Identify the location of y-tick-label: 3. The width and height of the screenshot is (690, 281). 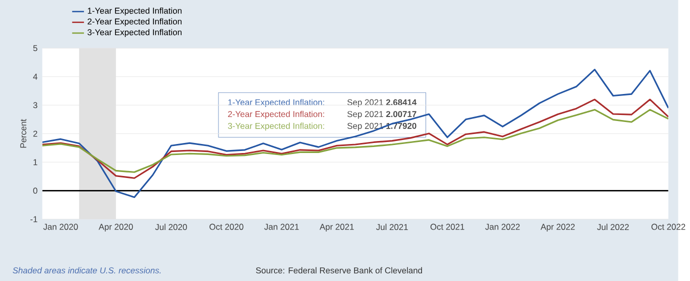
(35, 105).